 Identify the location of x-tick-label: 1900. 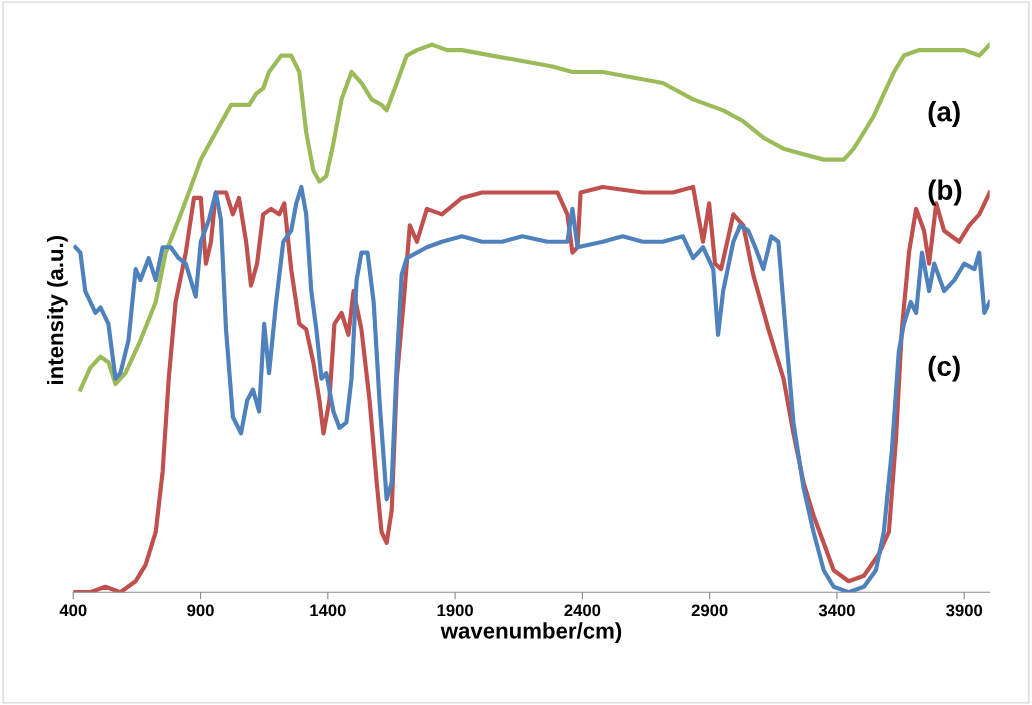
(455, 610).